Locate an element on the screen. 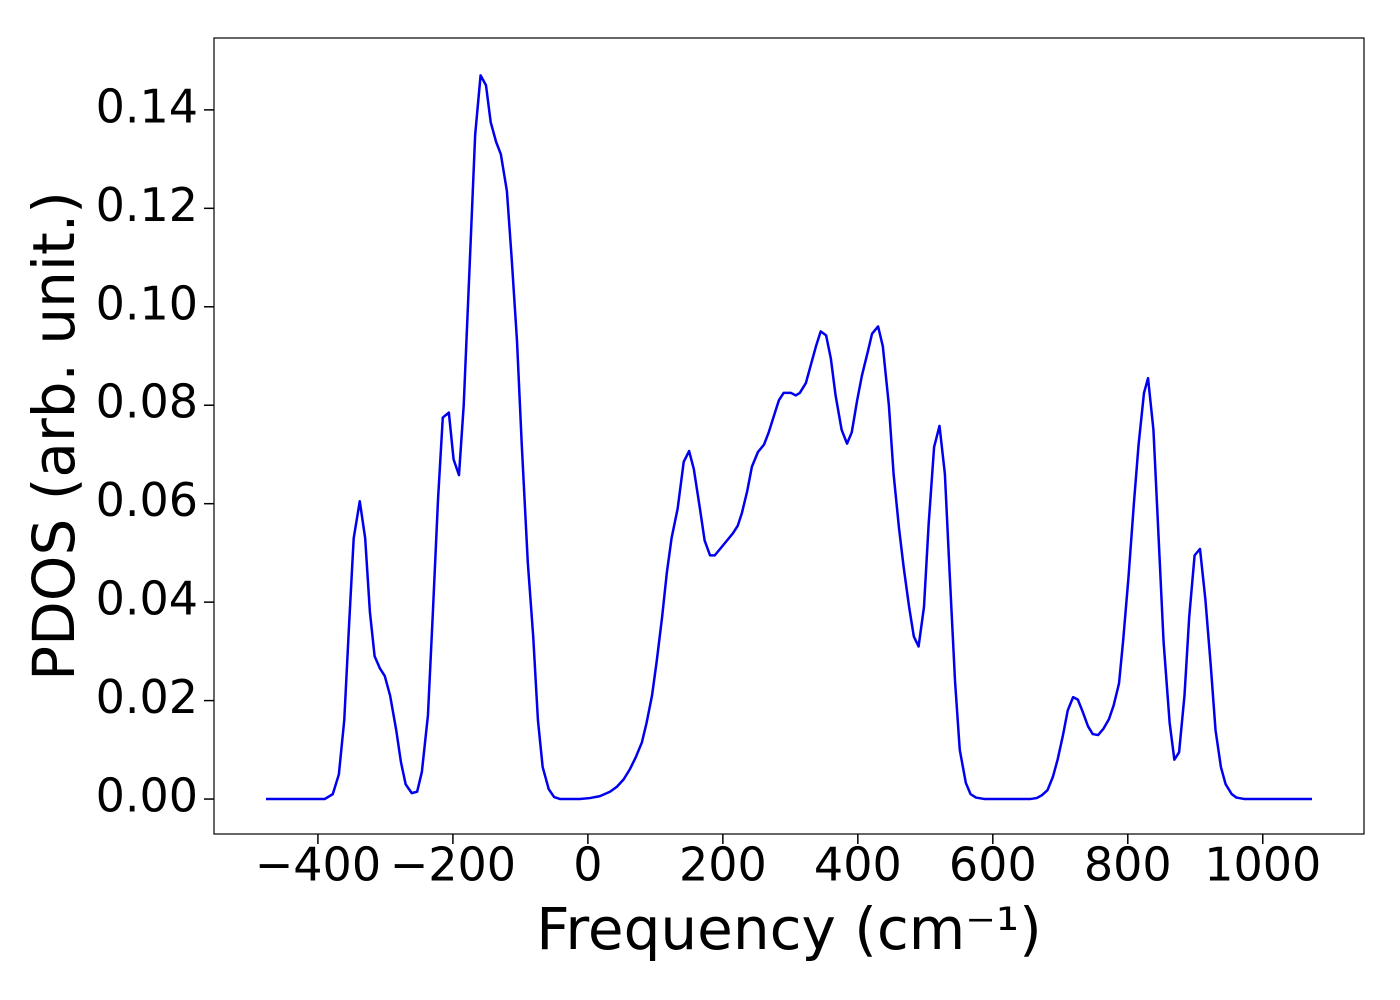 The height and width of the screenshot is (1000, 1400). y-tick-label: 0.12 is located at coordinates (147, 205).